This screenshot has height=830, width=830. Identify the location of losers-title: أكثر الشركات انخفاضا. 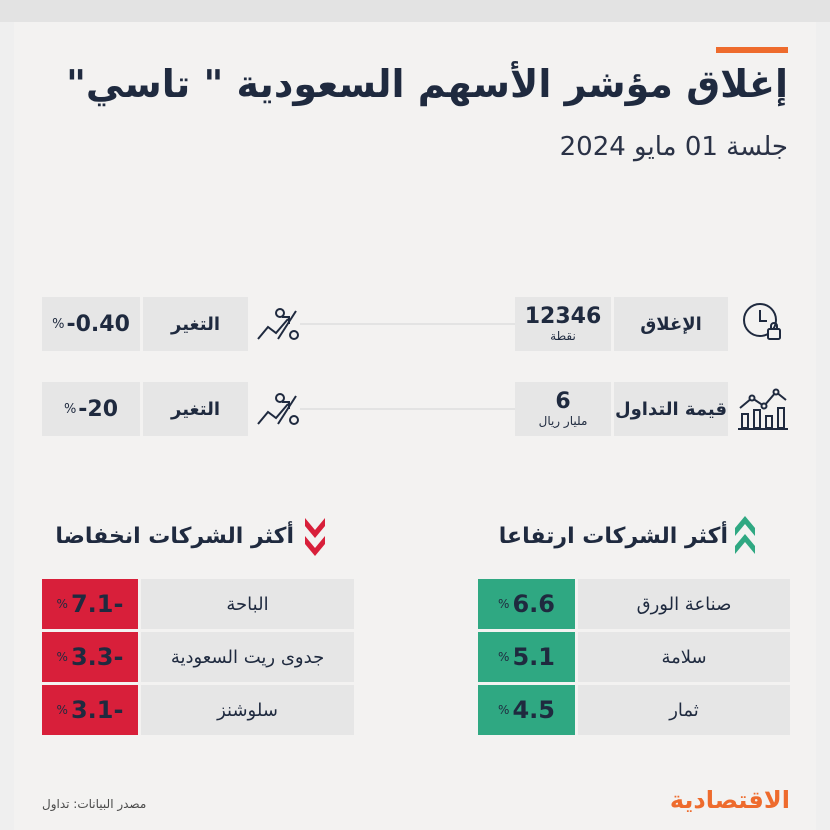
(174, 536).